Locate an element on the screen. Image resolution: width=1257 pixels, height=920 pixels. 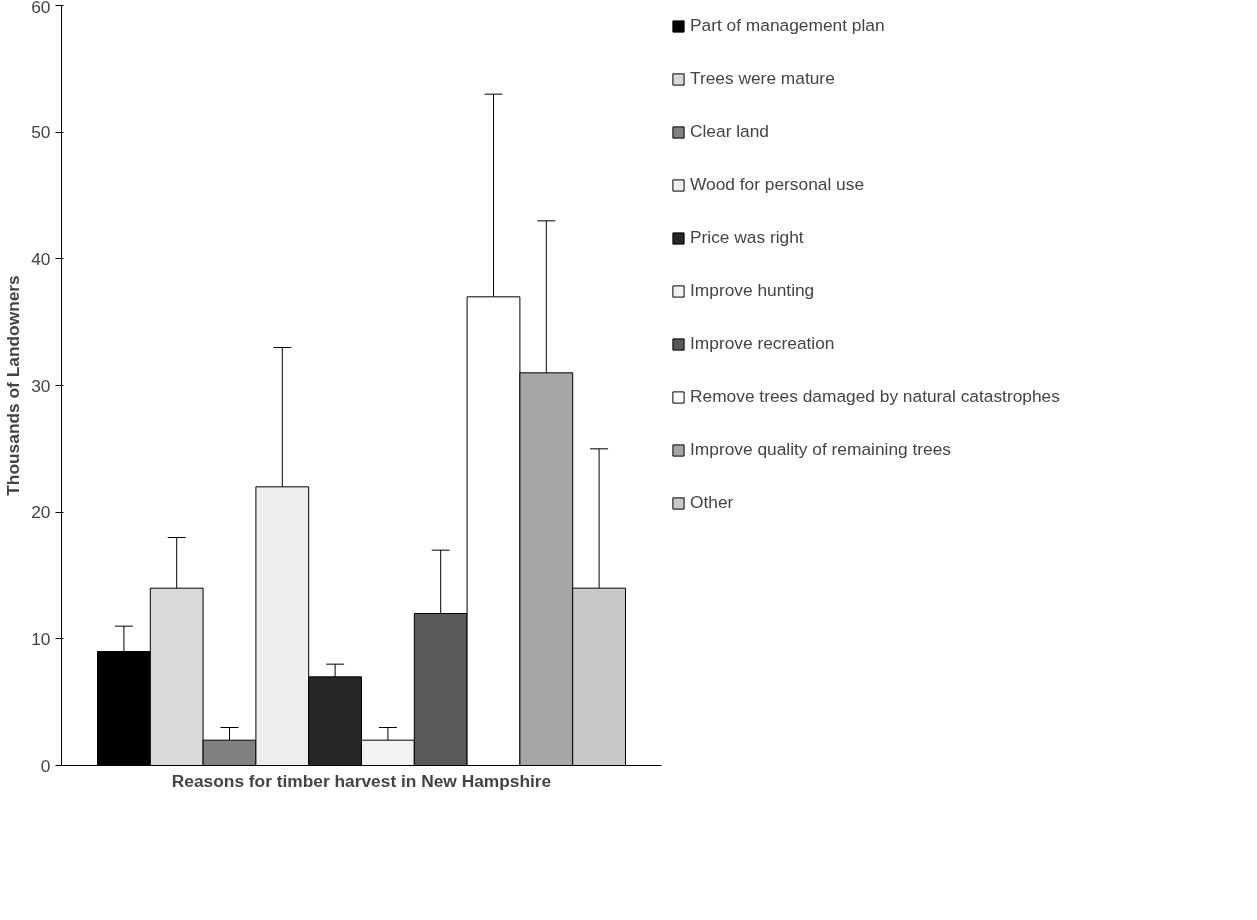
legend-label: Improve hunting is located at coordinates (752, 290).